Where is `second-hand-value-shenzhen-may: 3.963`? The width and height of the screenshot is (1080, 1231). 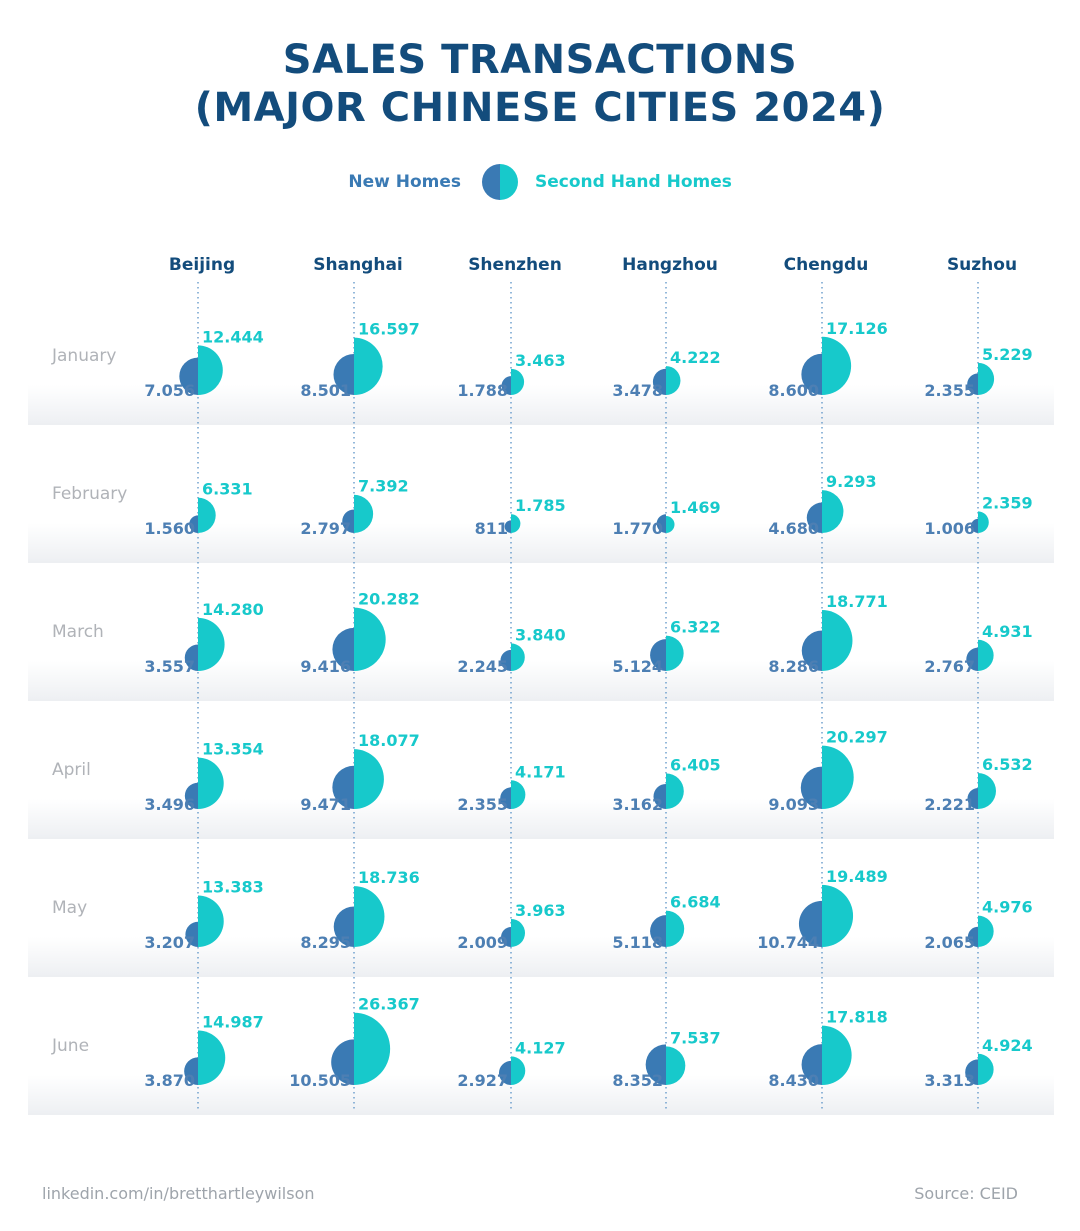 second-hand-value-shenzhen-may: 3.963 is located at coordinates (540, 910).